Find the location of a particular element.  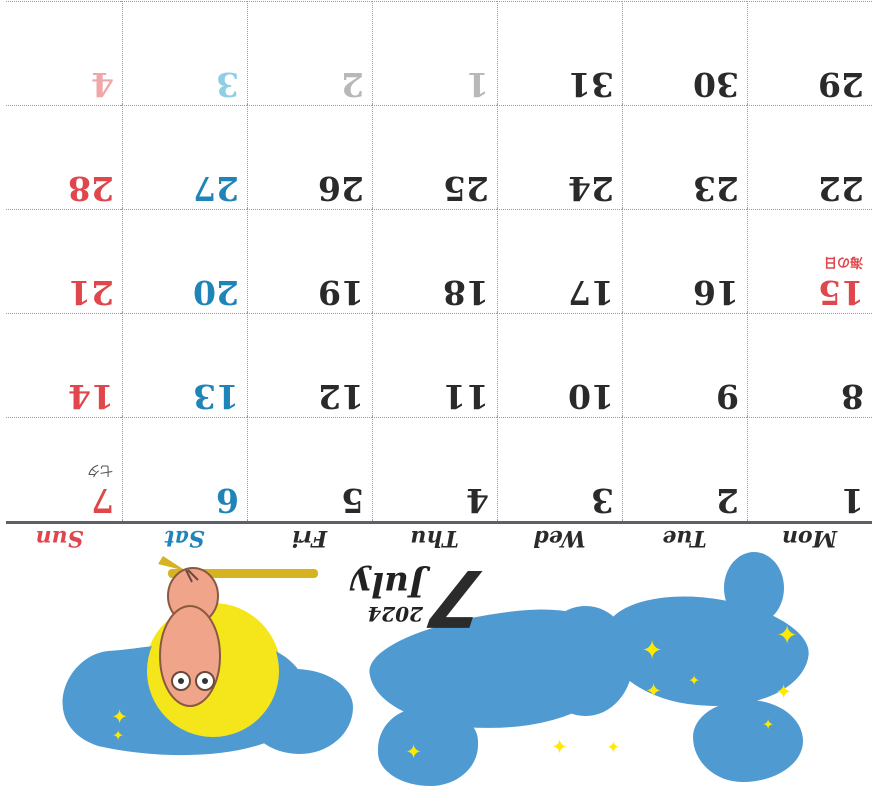

day-number: 5 is located at coordinates (352, 500).